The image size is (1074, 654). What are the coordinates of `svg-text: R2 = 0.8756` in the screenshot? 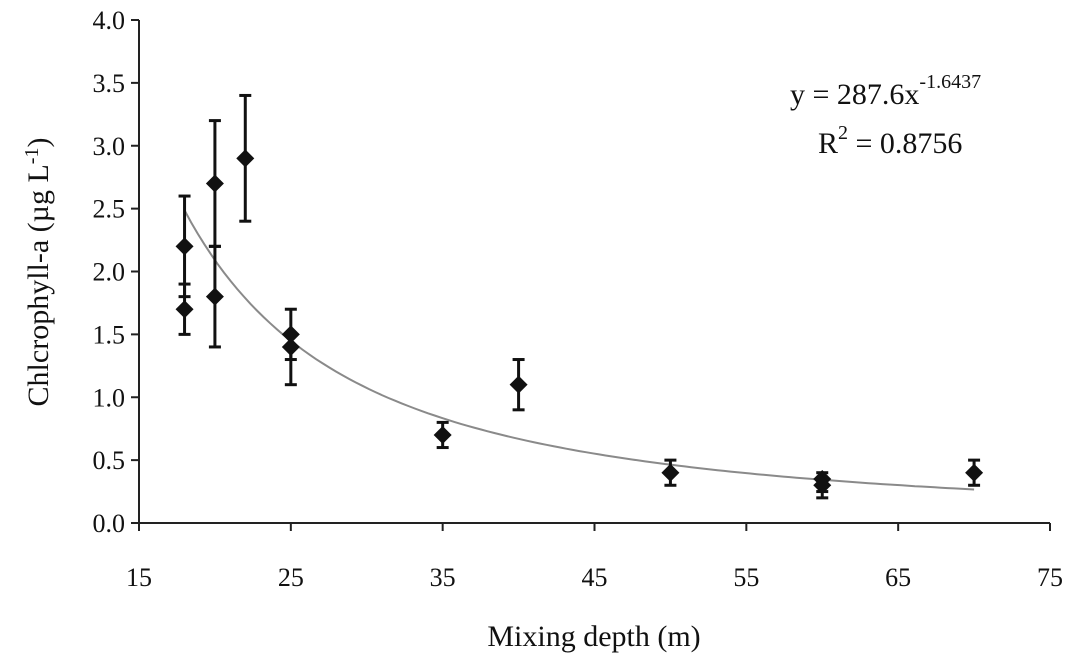 It's located at (890, 141).